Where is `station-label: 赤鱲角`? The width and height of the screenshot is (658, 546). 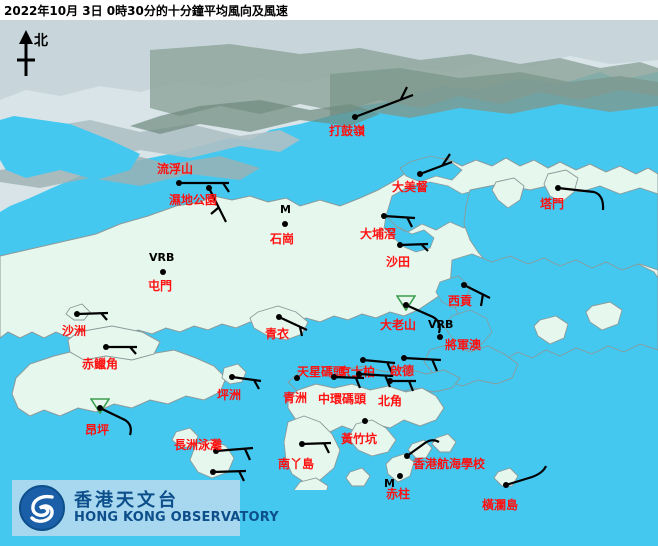 station-label: 赤鱲角 is located at coordinates (100, 364).